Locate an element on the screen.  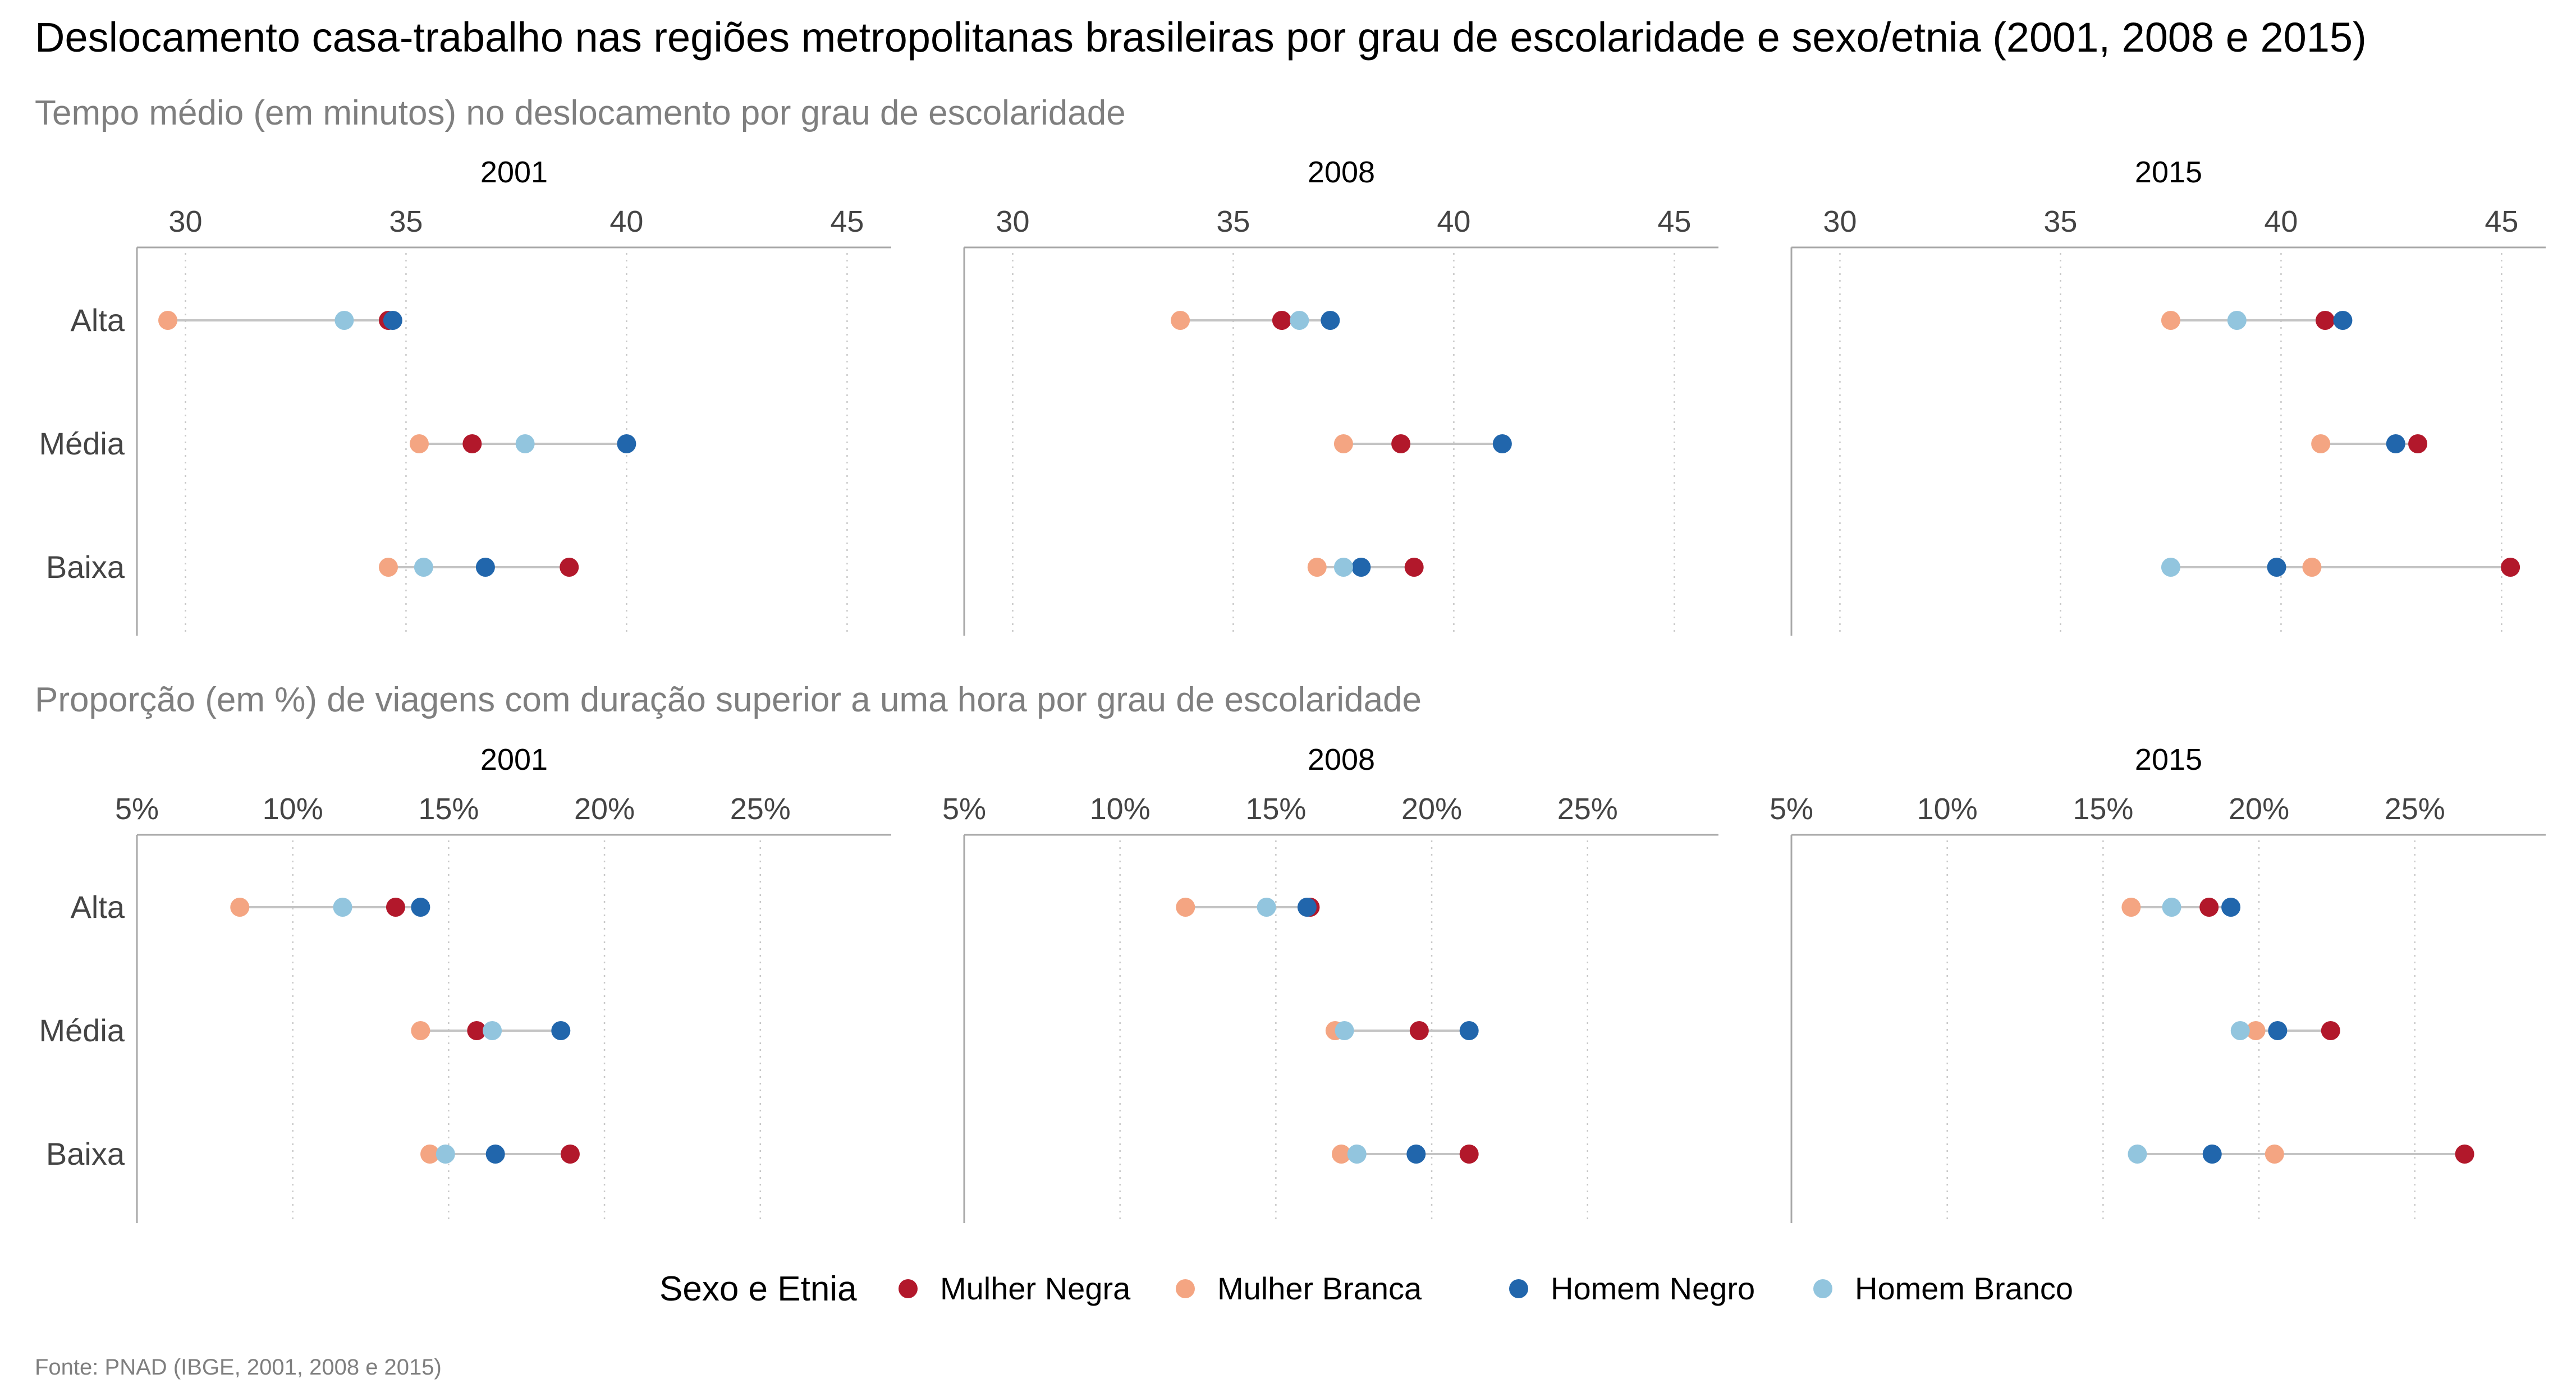
legend-label: Mulher Negra is located at coordinates (1035, 1288).